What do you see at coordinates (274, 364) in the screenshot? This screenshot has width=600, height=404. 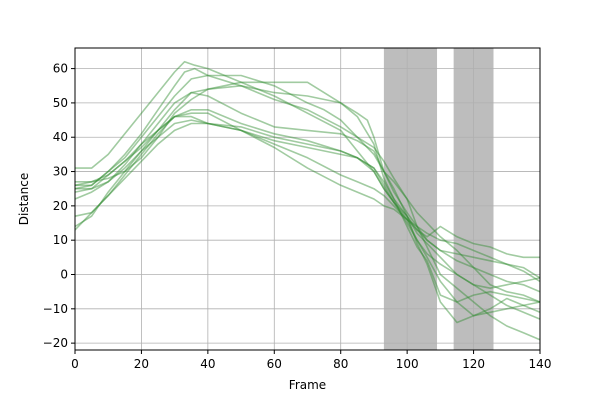 I see `x-tick-label: 60` at bounding box center [274, 364].